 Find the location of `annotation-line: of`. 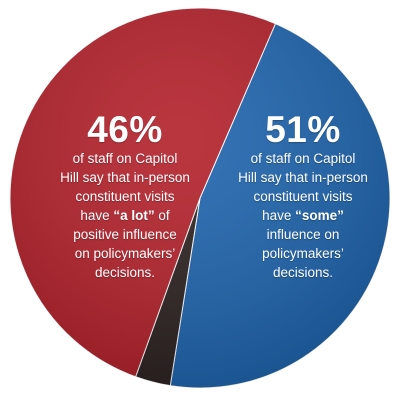

annotation-line: of is located at coordinates (162, 215).